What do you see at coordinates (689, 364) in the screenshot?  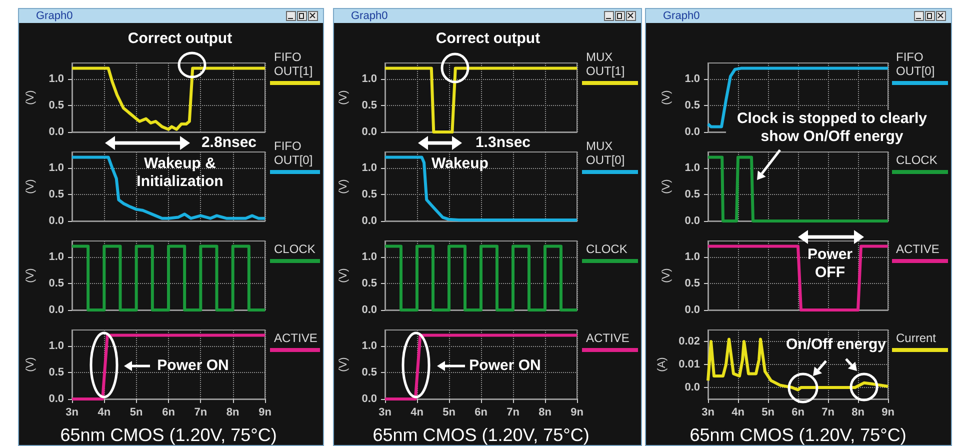 I see `y-tick-label: 0.01` at bounding box center [689, 364].